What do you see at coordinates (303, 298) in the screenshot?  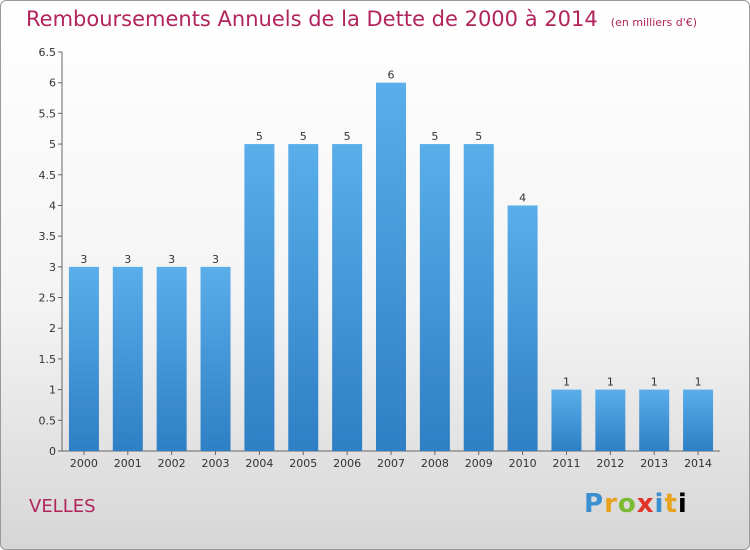 I see `bar-2005` at bounding box center [303, 298].